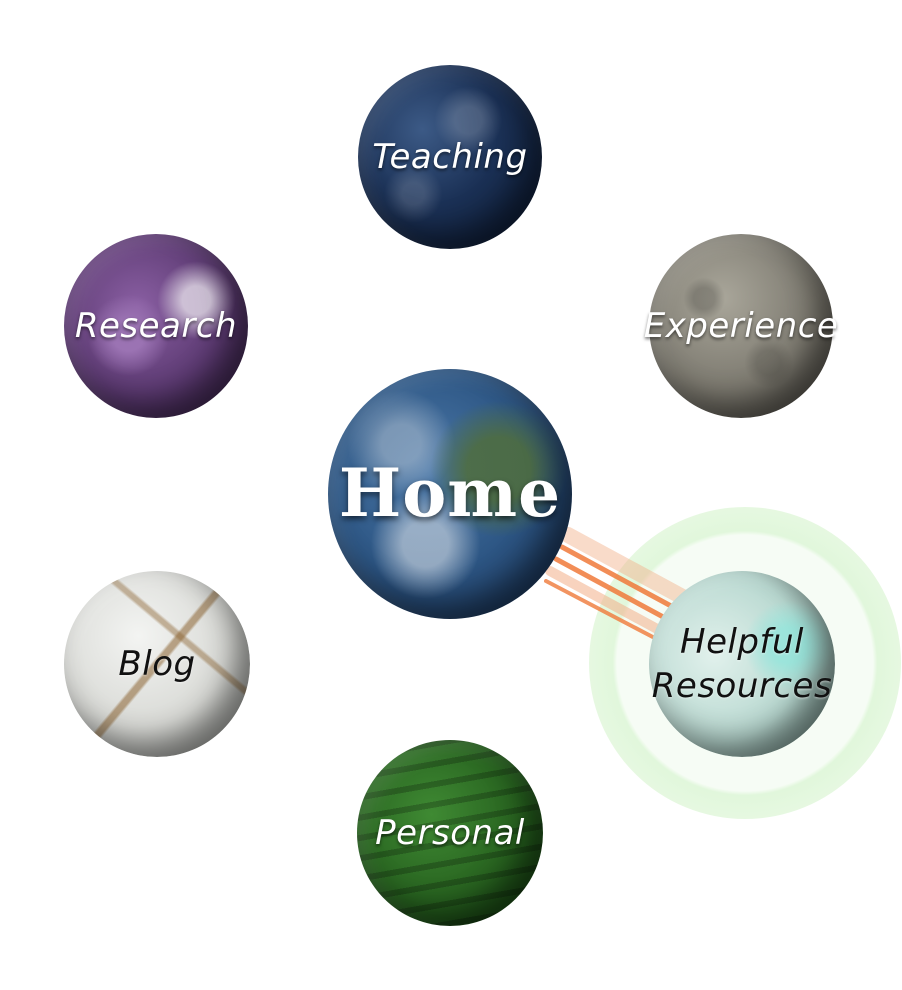 This screenshot has height=990, width=902. I want to click on research-planet-link: Research, so click(156, 326).